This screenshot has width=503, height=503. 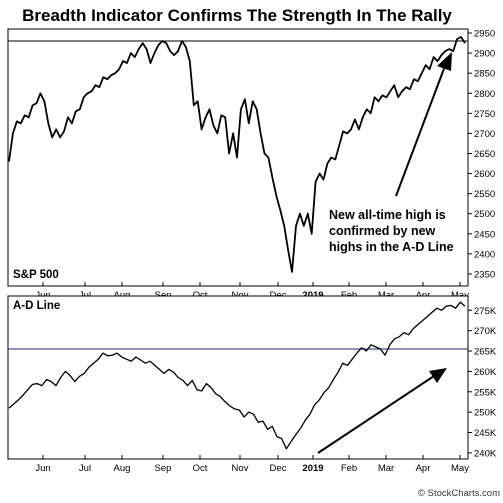 I want to click on sp500-y-tick-label: 2650, so click(x=484, y=154).